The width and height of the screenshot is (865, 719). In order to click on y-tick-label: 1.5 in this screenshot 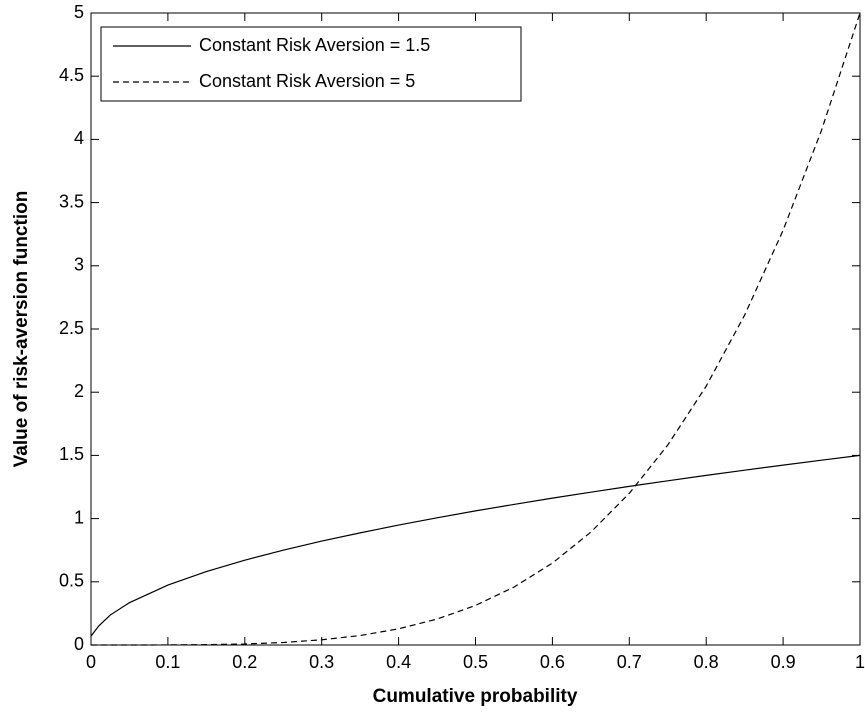, I will do `click(71, 454)`.